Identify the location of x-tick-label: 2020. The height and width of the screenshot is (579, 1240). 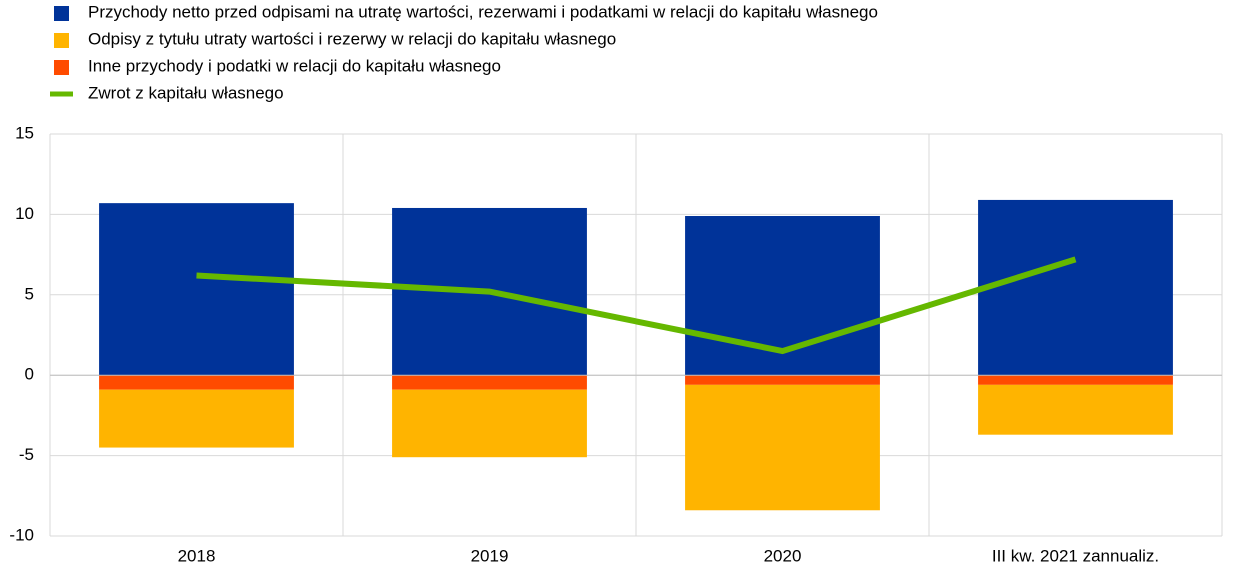
(783, 555).